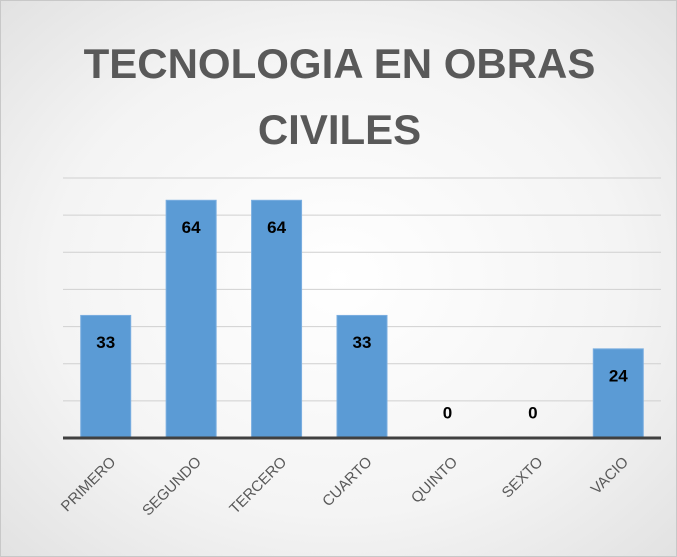 This screenshot has height=557, width=677. Describe the element at coordinates (610, 476) in the screenshot. I see `x-tick-label: VACIO` at that location.